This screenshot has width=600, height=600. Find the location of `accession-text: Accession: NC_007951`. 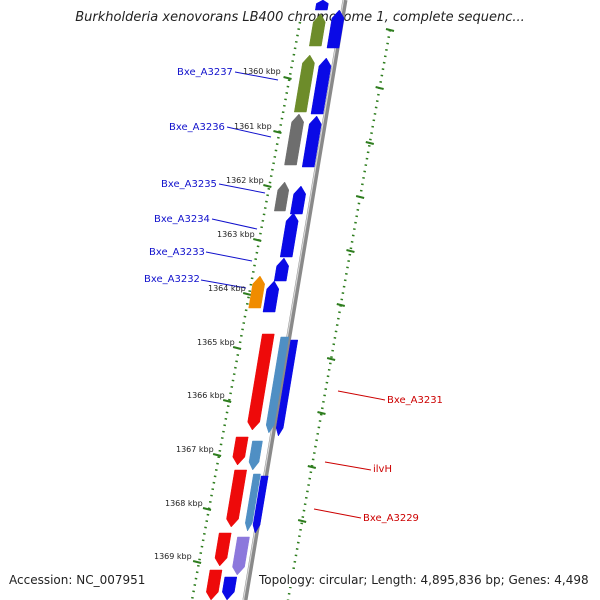

accession-text: Accession: NC_007951 is located at coordinates (77, 580).